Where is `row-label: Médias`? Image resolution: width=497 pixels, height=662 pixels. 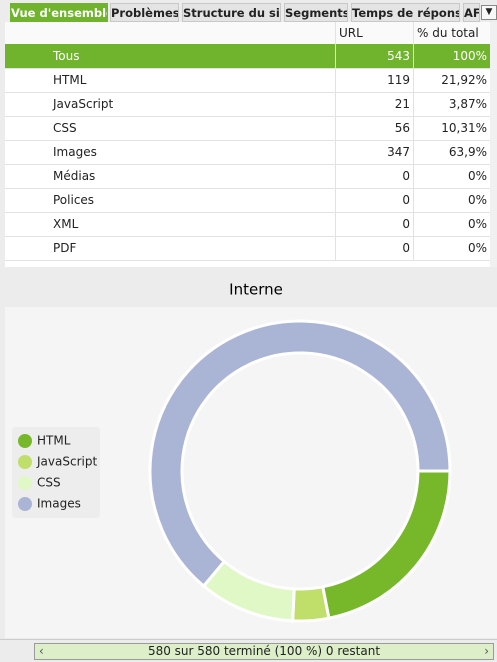
row-label: Médias is located at coordinates (74, 176).